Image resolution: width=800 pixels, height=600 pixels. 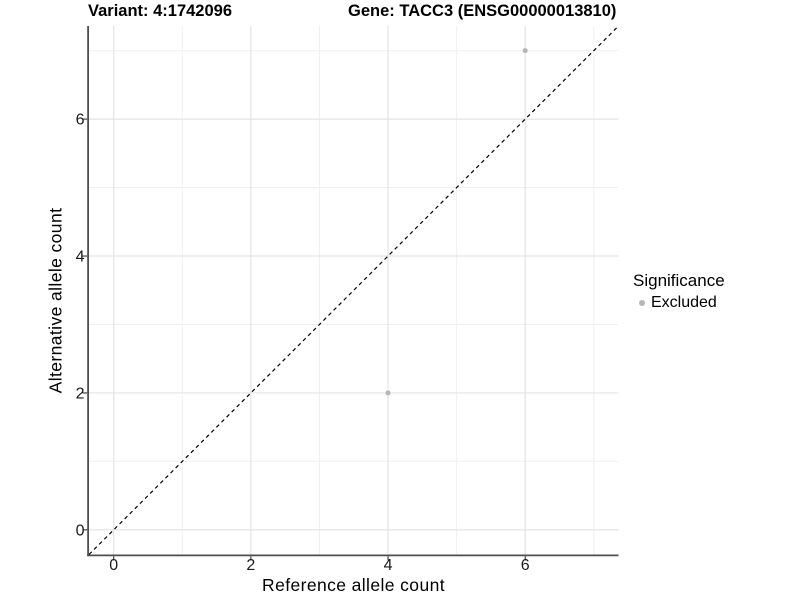 I want to click on y-tick-label: 0, so click(x=80, y=530).